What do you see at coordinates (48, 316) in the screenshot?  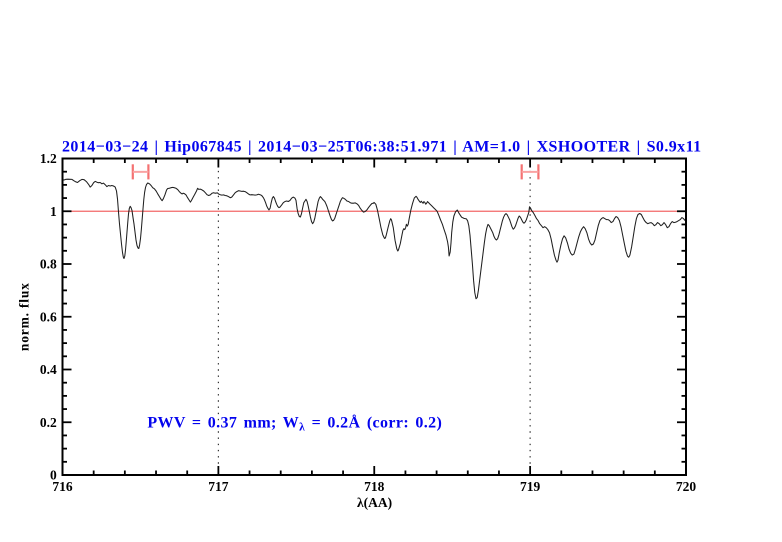 I see `svg-text: 0.6` at bounding box center [48, 316].